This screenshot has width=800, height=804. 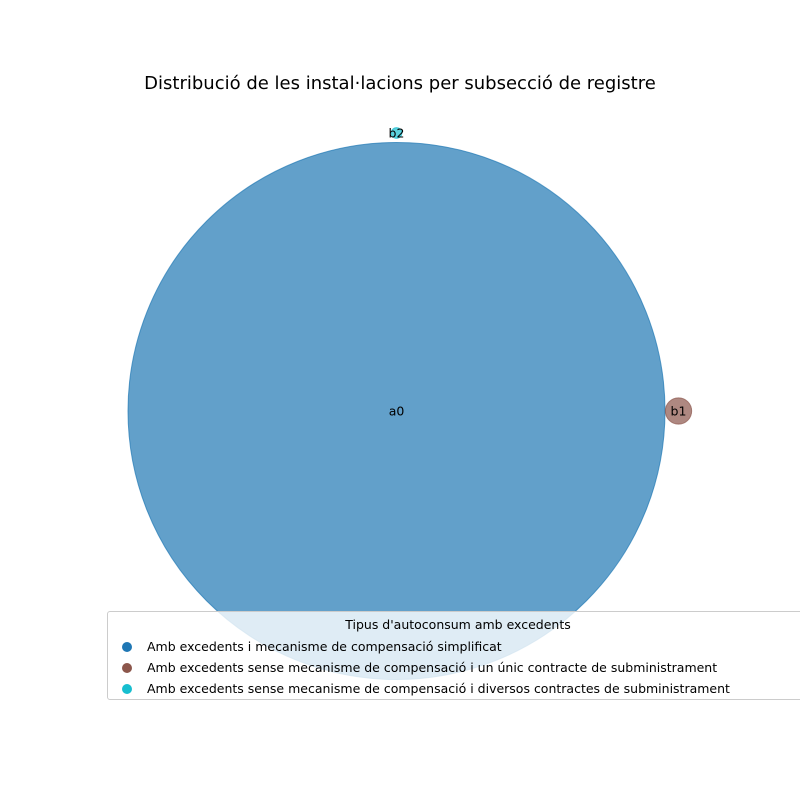 I want to click on bubble-label-b1: b1, so click(x=679, y=411).